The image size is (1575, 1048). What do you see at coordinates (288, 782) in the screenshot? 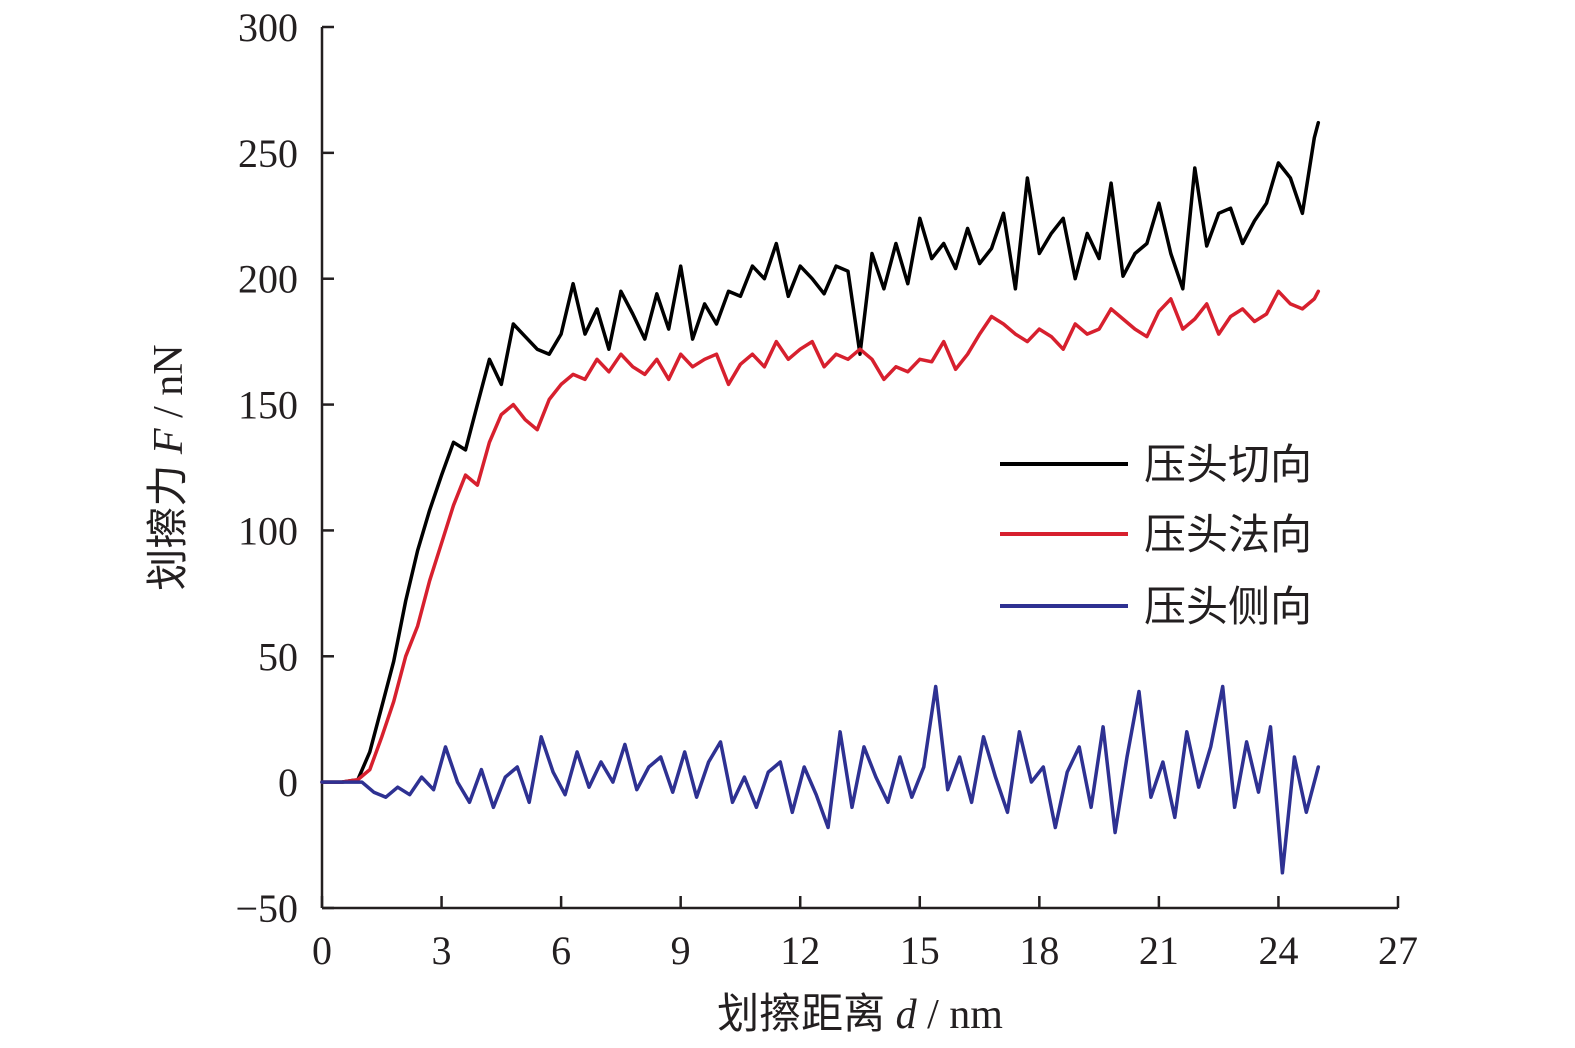
I see `y-tick-label: 0` at bounding box center [288, 782].